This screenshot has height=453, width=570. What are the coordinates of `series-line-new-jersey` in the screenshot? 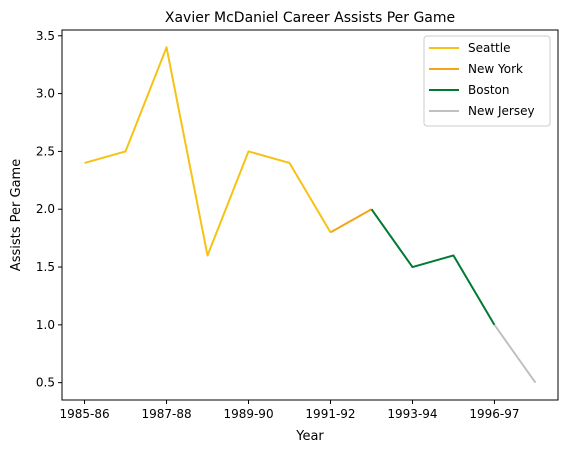 It's located at (515, 354).